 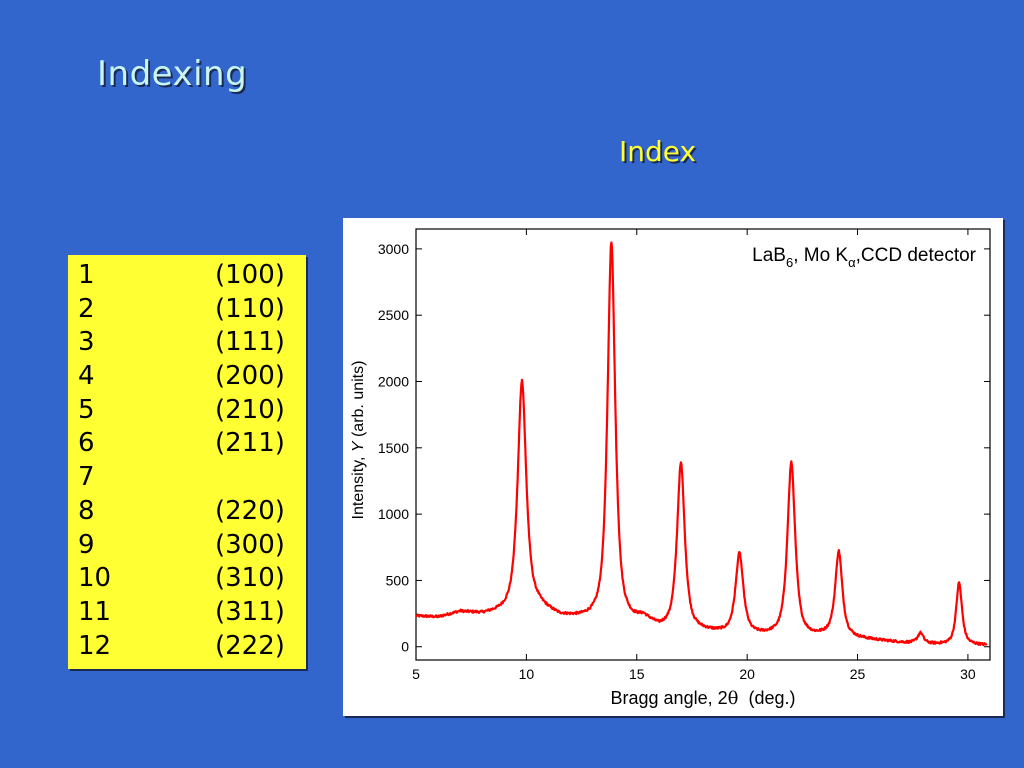 I want to click on x-tick-label: 25, so click(x=858, y=674).